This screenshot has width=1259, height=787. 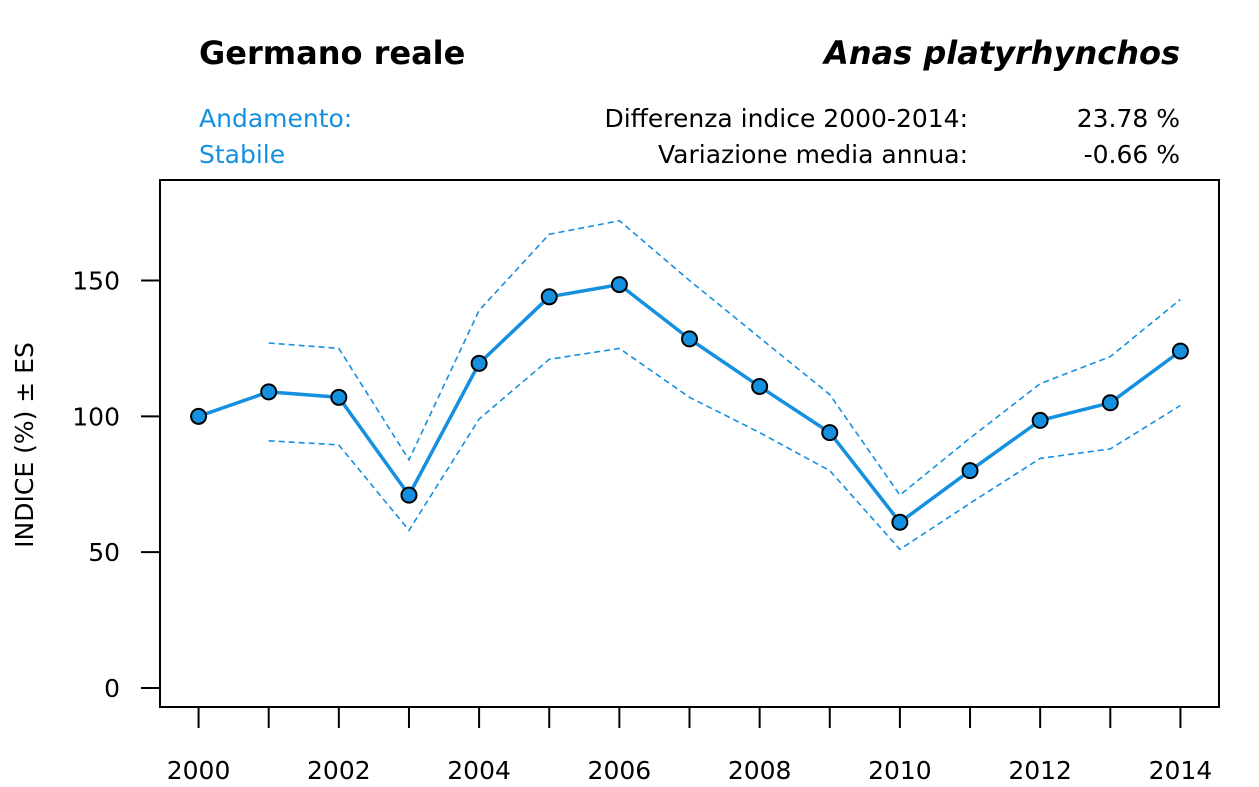 I want to click on y-tick-label: 50, so click(x=104, y=552).